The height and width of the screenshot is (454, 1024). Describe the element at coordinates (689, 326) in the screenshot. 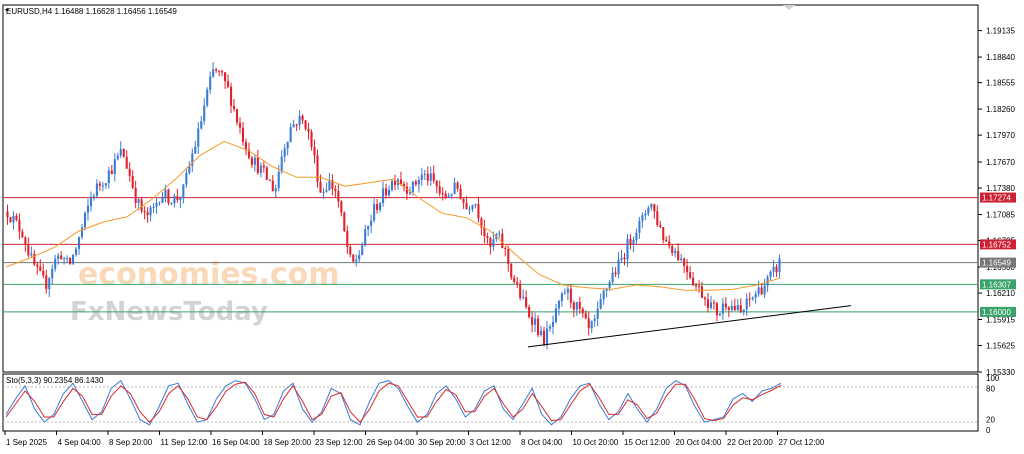

I see `trendline` at that location.